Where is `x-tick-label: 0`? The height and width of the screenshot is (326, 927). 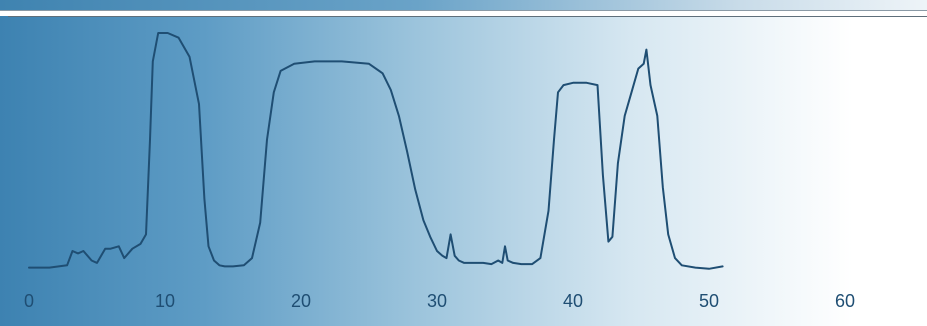
x-tick-label: 0 is located at coordinates (29, 301).